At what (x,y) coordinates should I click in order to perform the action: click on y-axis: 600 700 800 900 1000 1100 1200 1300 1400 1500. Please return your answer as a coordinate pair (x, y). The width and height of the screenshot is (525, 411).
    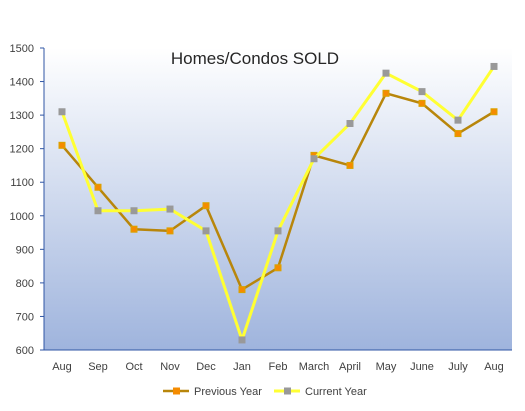
    Looking at the image, I should click on (27, 200).